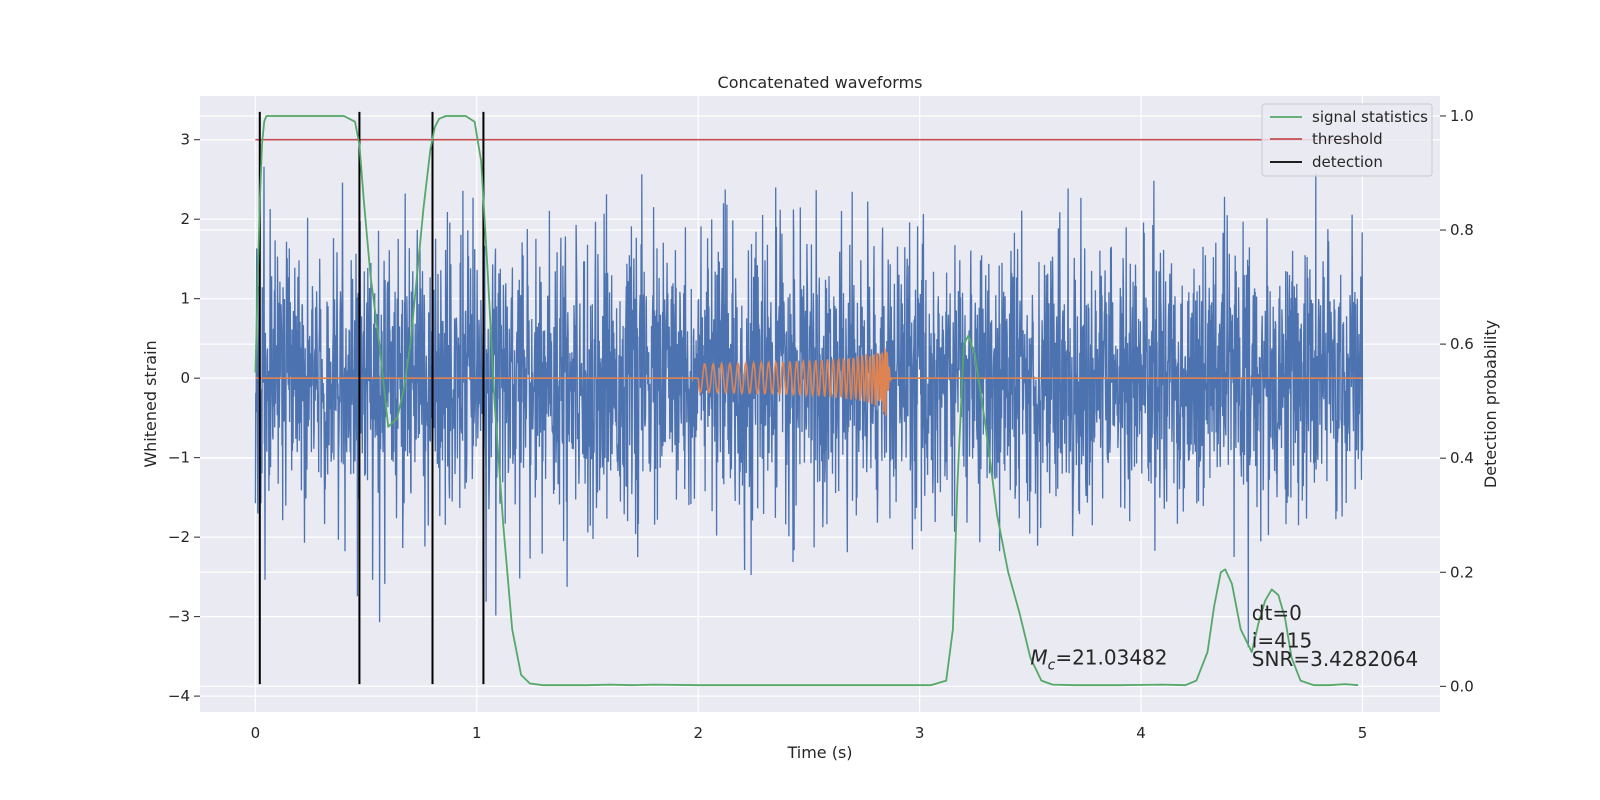 The width and height of the screenshot is (1600, 800). What do you see at coordinates (820, 82) in the screenshot?
I see `chart-title: Concatenated waveforms` at bounding box center [820, 82].